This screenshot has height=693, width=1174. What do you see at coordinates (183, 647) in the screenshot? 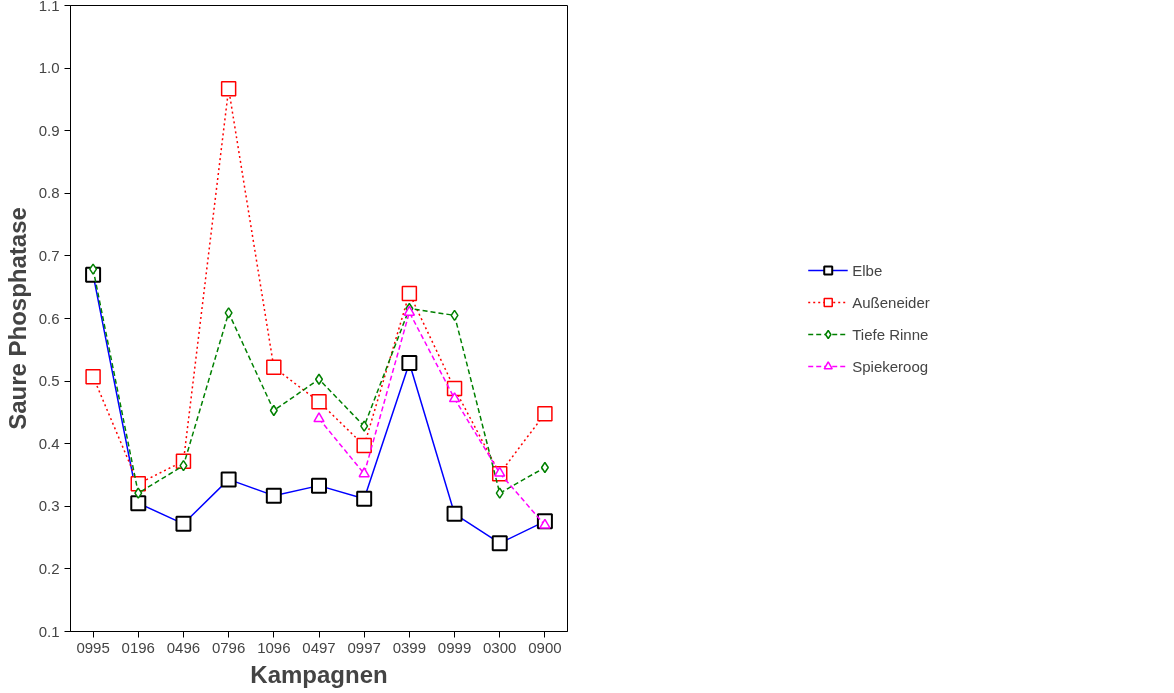
I see `x-tick-label: 0496` at bounding box center [183, 647].